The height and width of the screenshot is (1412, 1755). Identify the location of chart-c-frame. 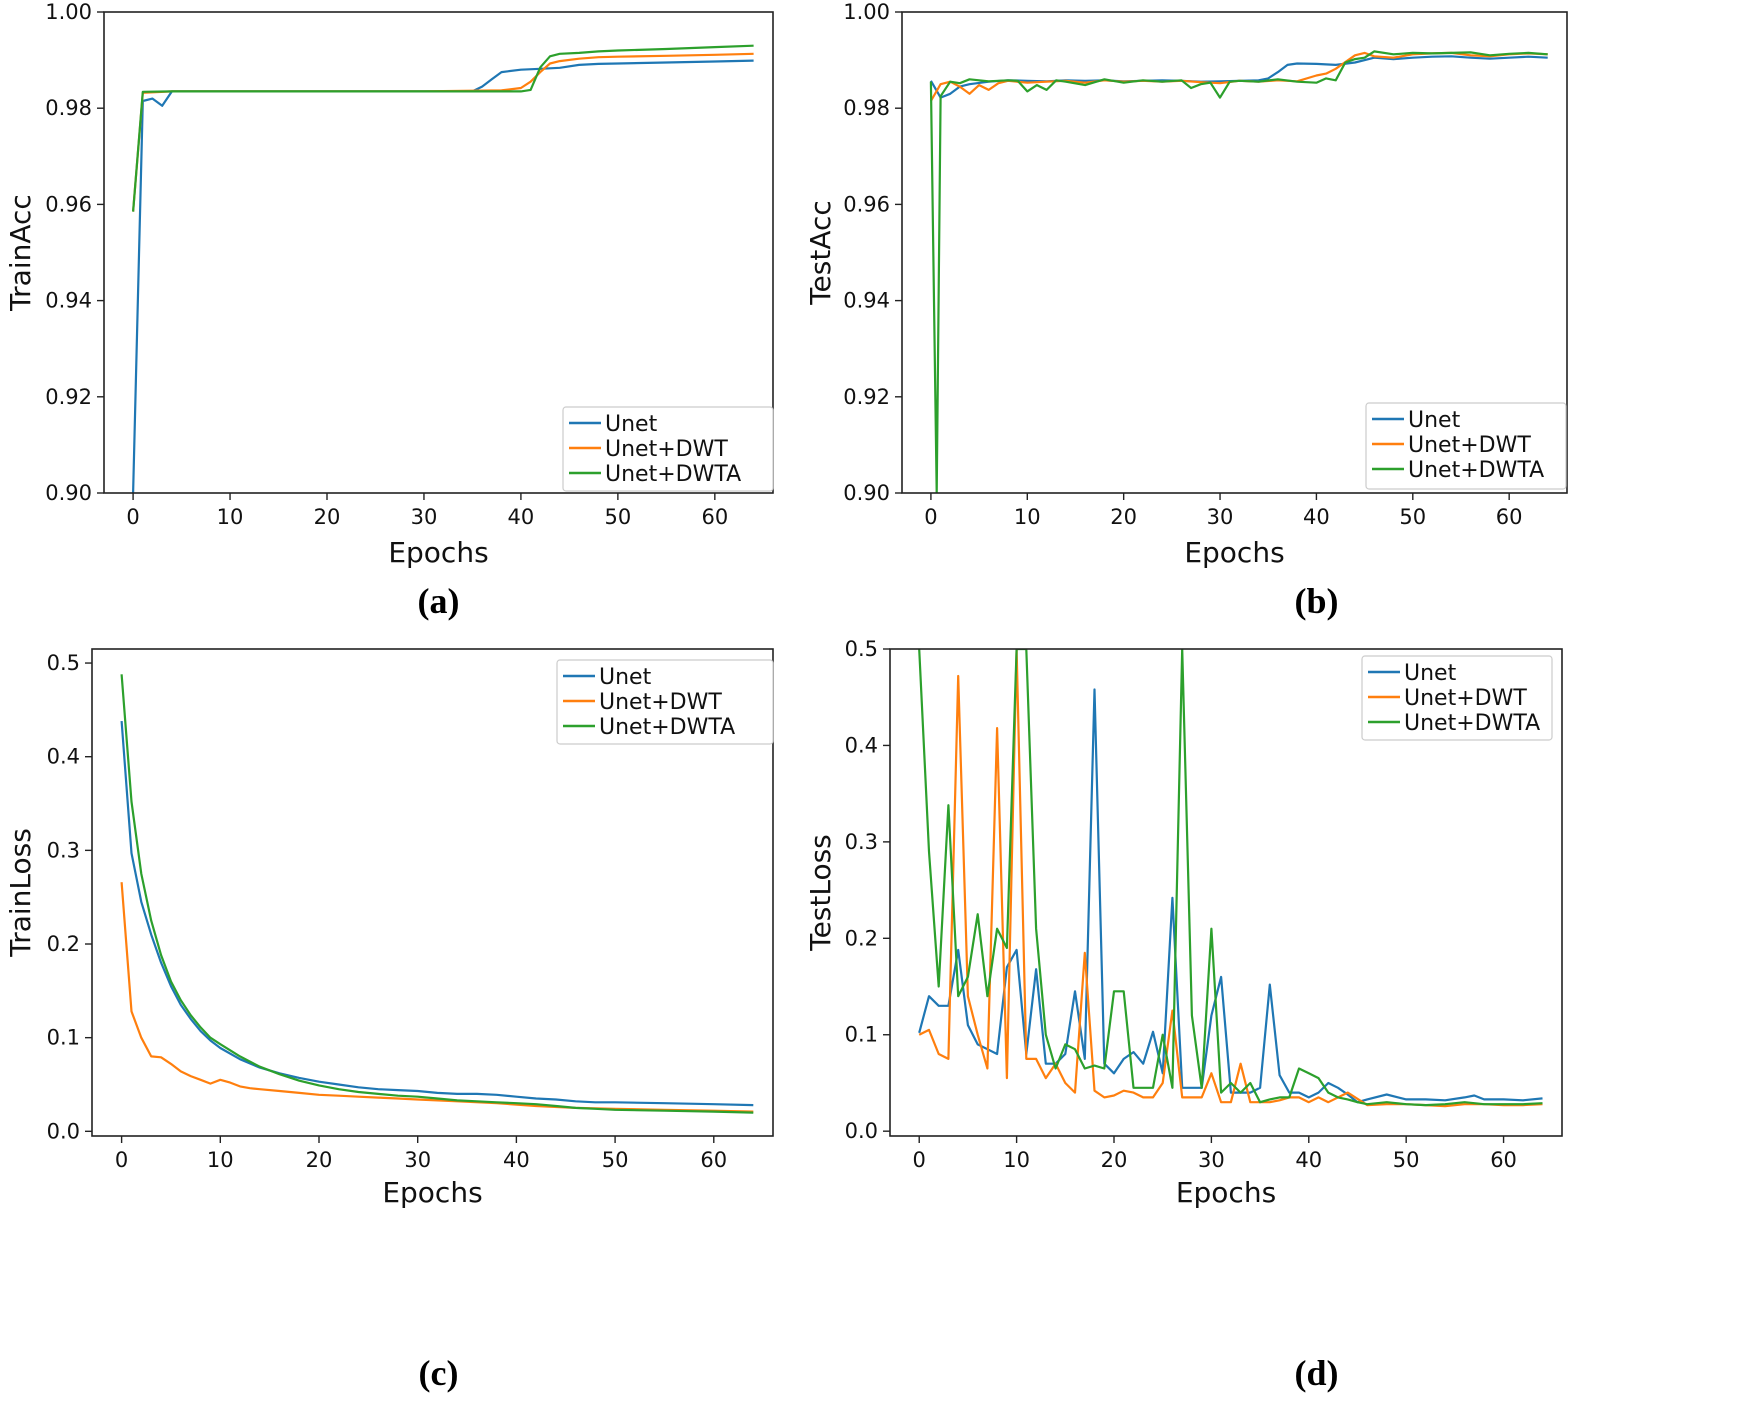
(432, 892).